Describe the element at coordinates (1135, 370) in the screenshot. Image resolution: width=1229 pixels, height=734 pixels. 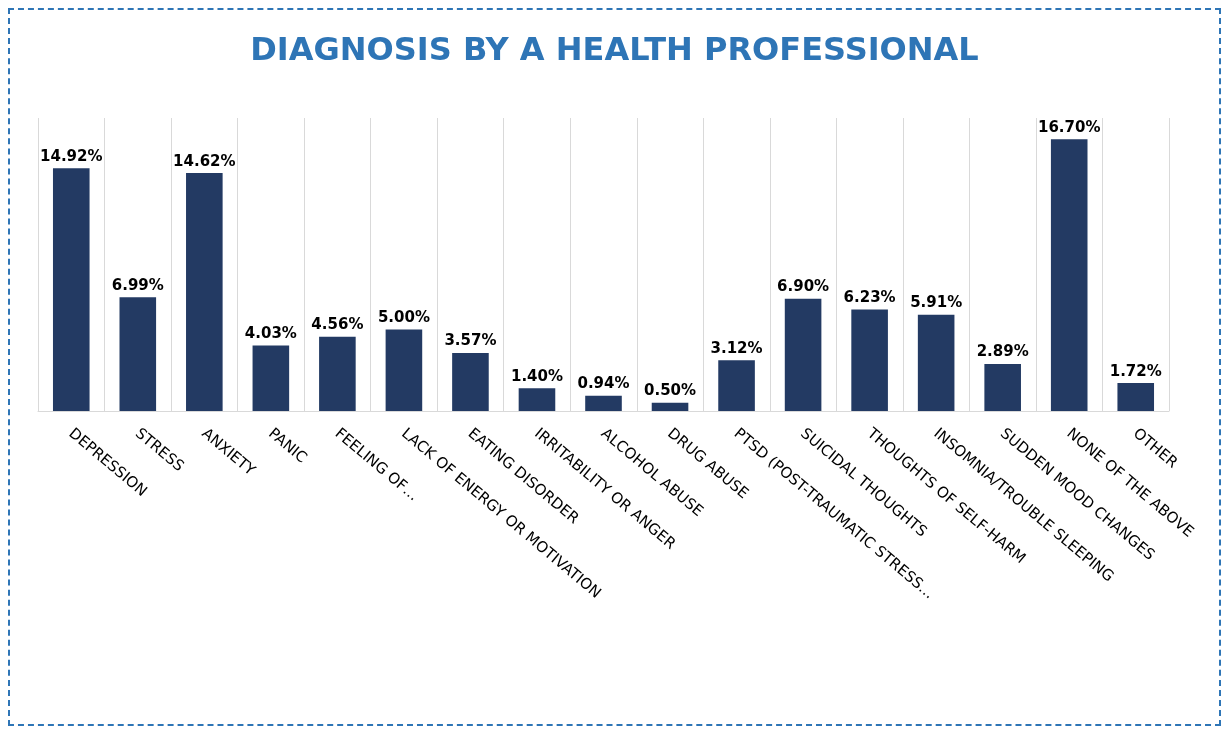
I see `data-label: 1.72%` at that location.